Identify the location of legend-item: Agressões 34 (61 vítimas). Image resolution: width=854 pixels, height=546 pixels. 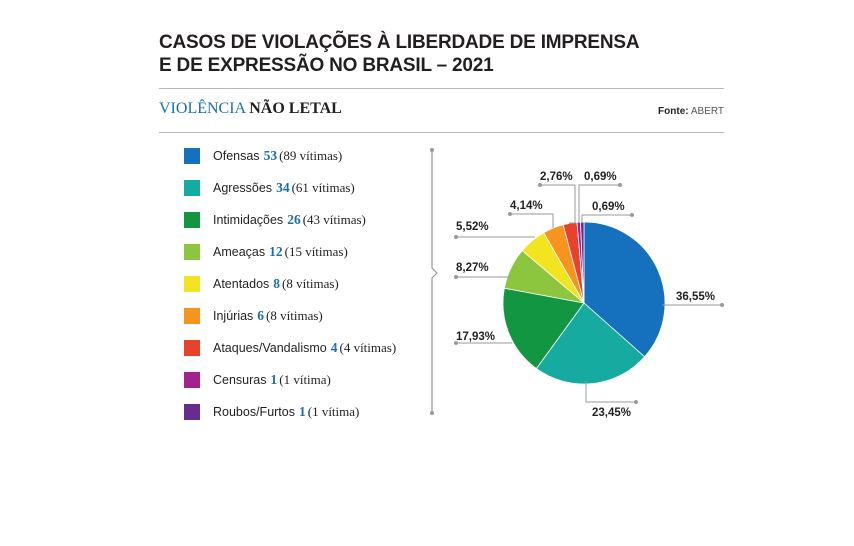
(269, 188).